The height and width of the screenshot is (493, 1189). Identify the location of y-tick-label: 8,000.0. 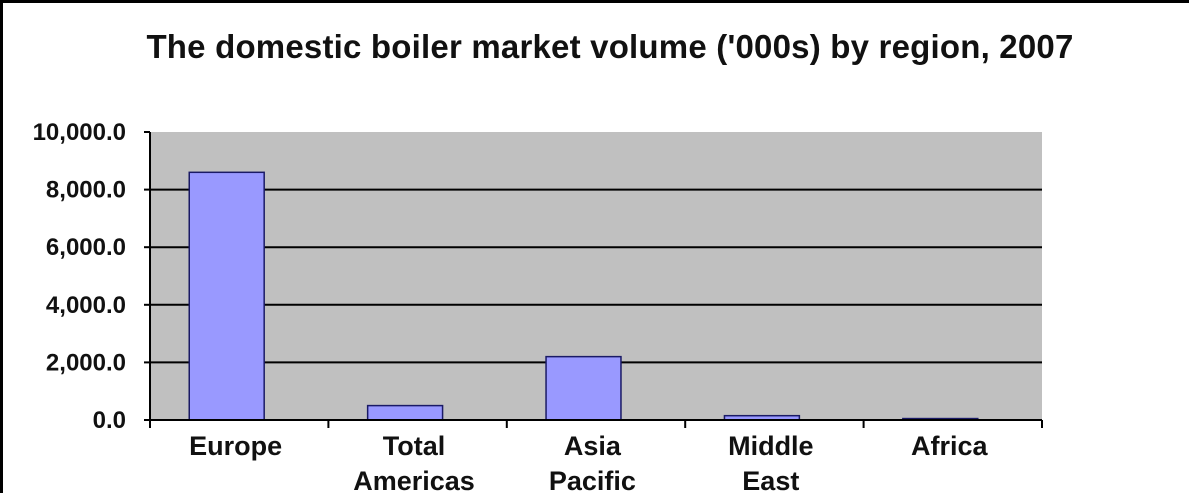
(86, 190).